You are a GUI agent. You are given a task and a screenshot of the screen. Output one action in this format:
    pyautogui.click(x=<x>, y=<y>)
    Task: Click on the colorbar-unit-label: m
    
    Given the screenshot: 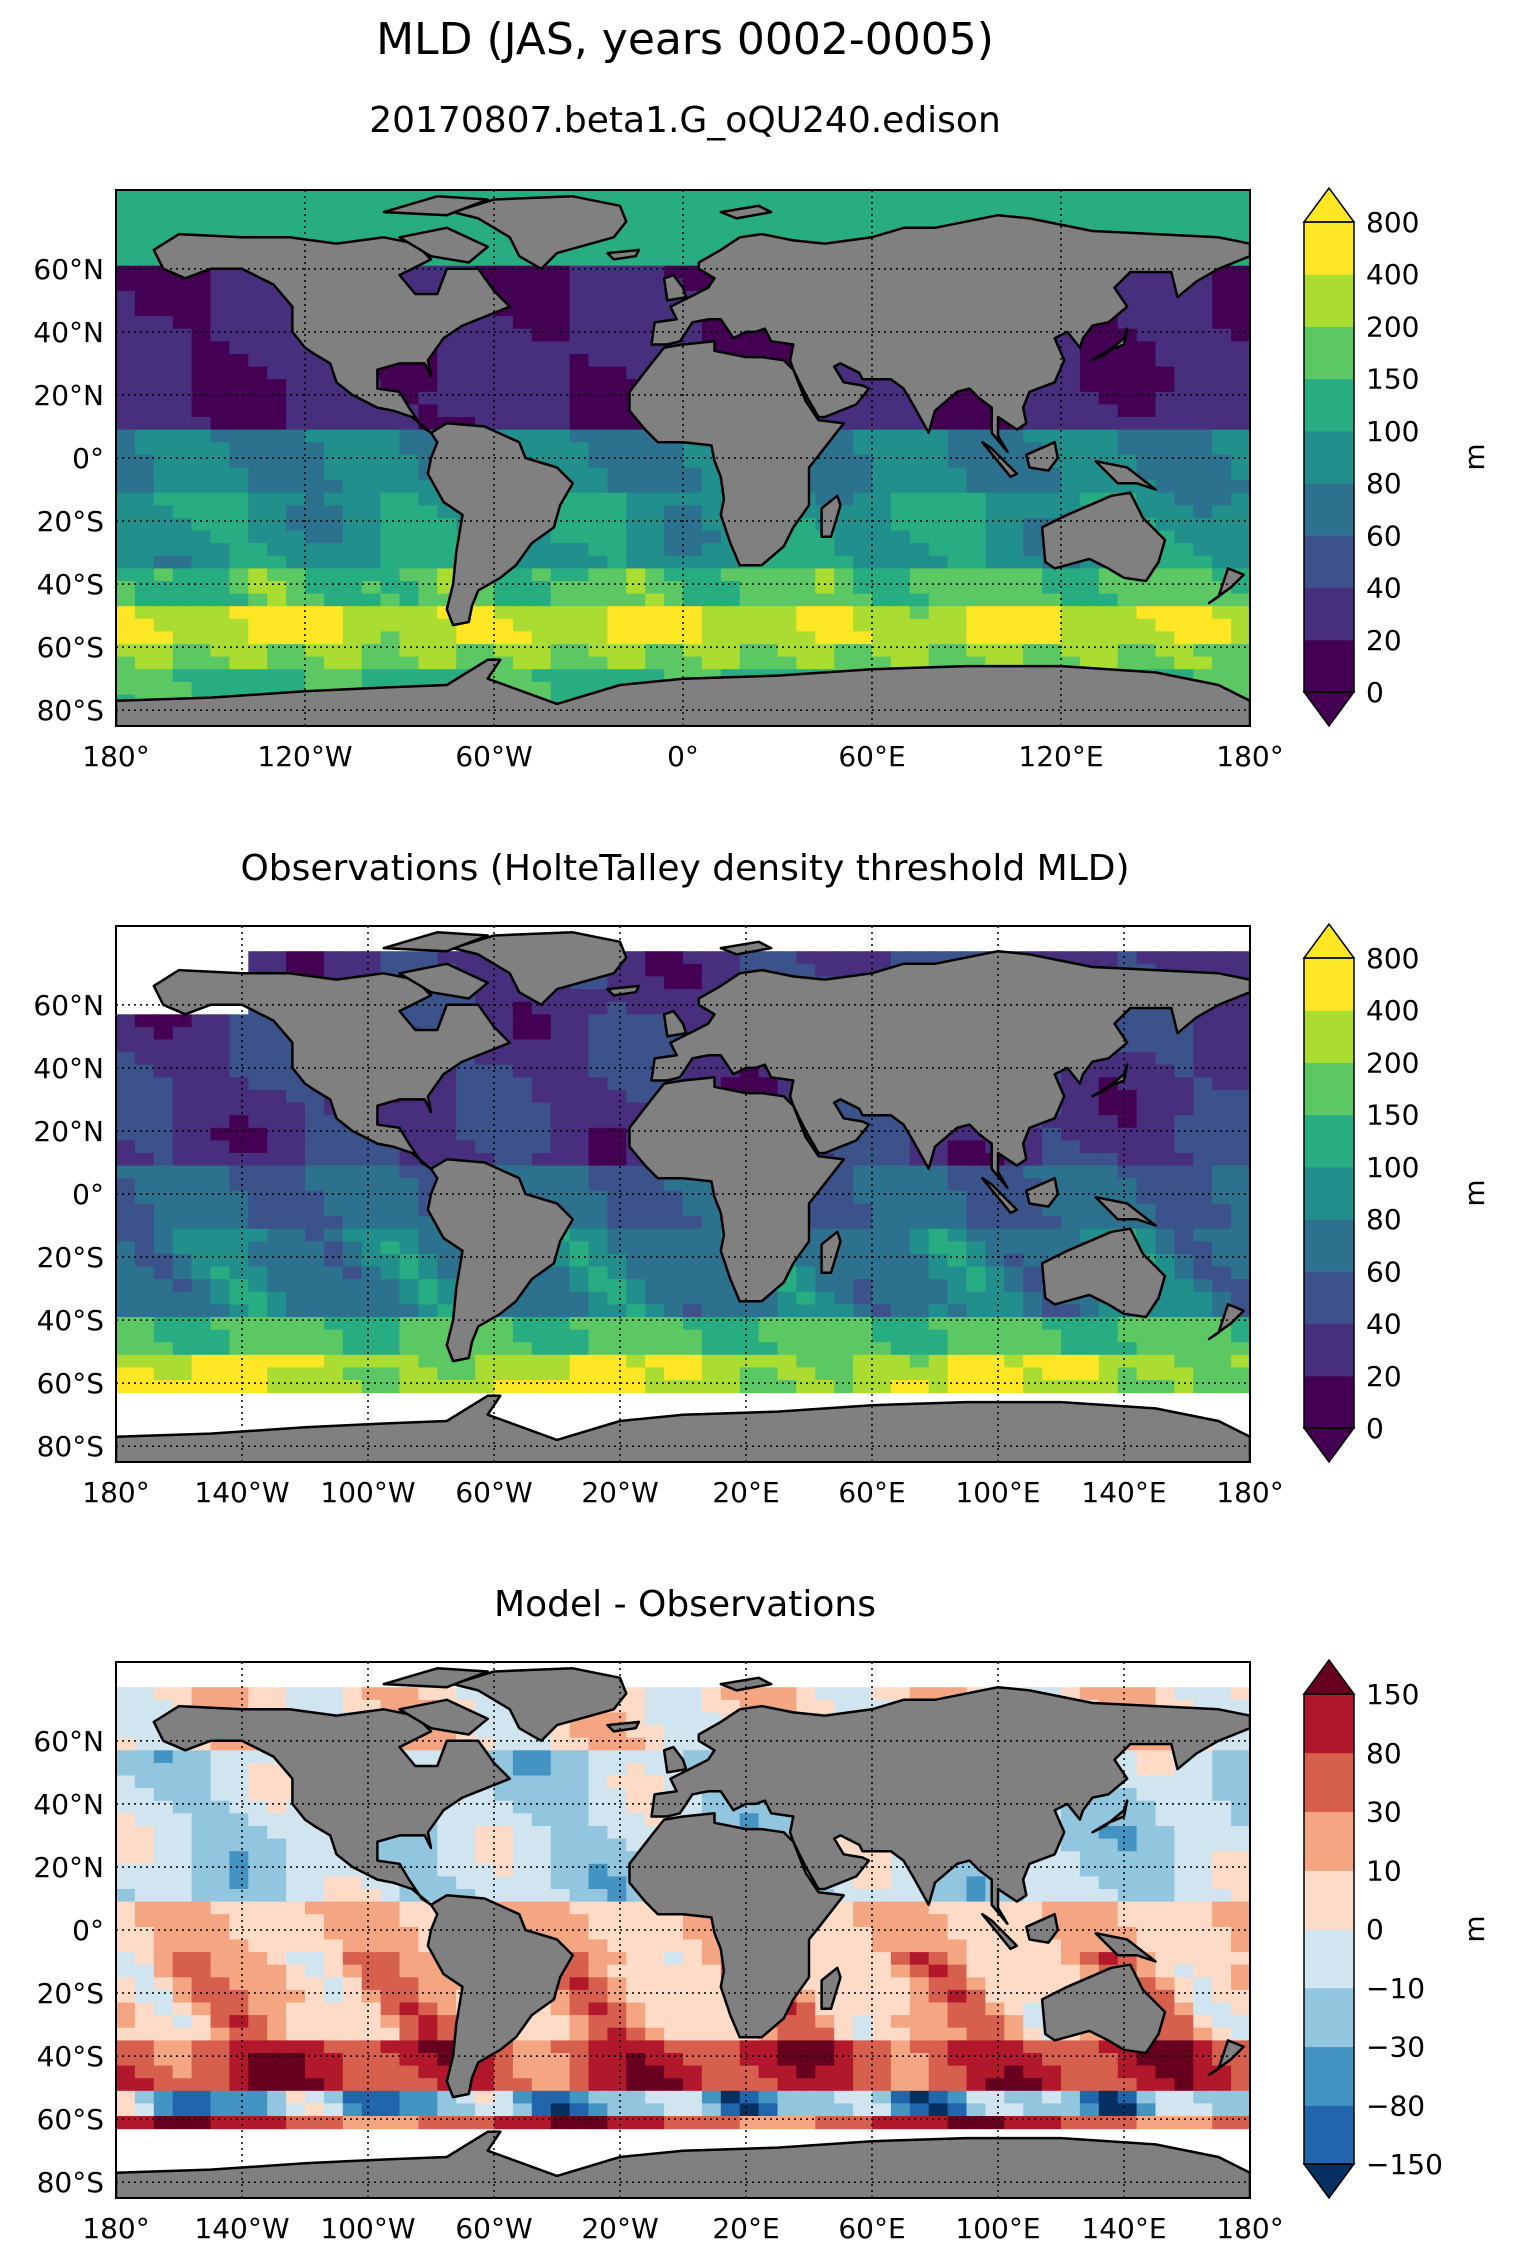 What is the action you would take?
    pyautogui.click(x=1474, y=1192)
    